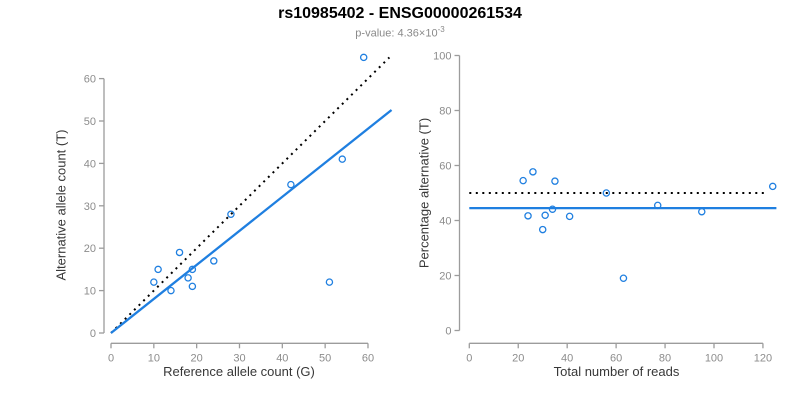  What do you see at coordinates (239, 371) in the screenshot?
I see `x-axis-label-left: Reference allele count (G)` at bounding box center [239, 371].